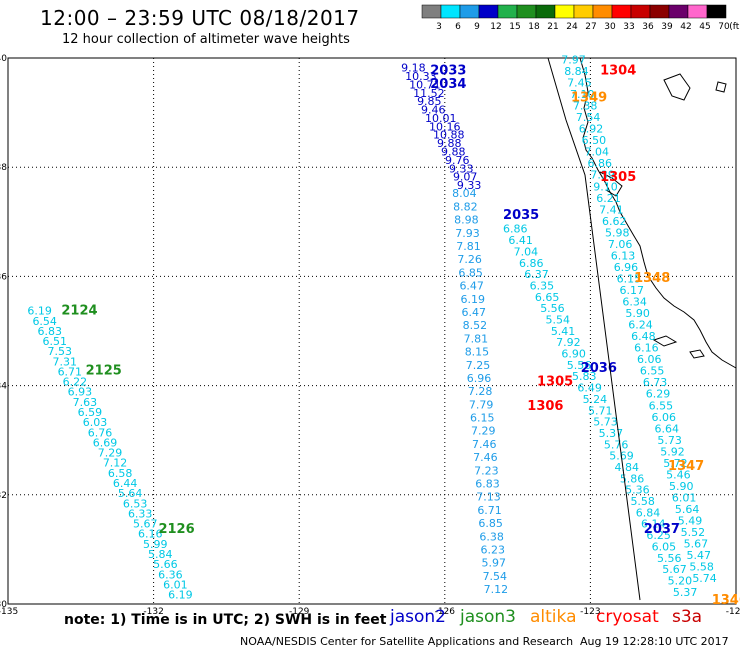 This screenshot has width=740, height=650. I want to click on wave-height-value: 6.05, so click(664, 546).